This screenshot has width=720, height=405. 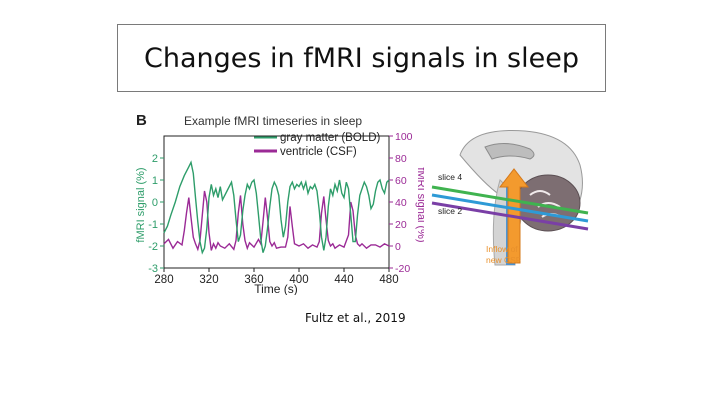 What do you see at coordinates (355, 318) in the screenshot?
I see `citation: Fultz et al., 2019` at bounding box center [355, 318].